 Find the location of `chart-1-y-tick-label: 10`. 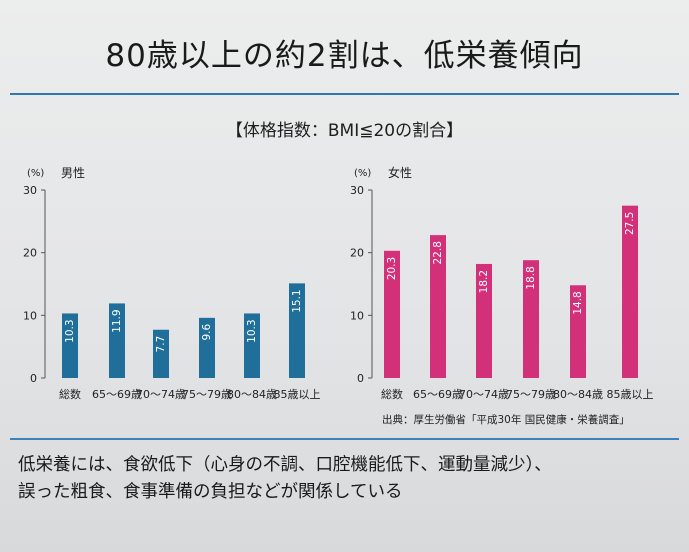

chart-1-y-tick-label: 10 is located at coordinates (30, 315).